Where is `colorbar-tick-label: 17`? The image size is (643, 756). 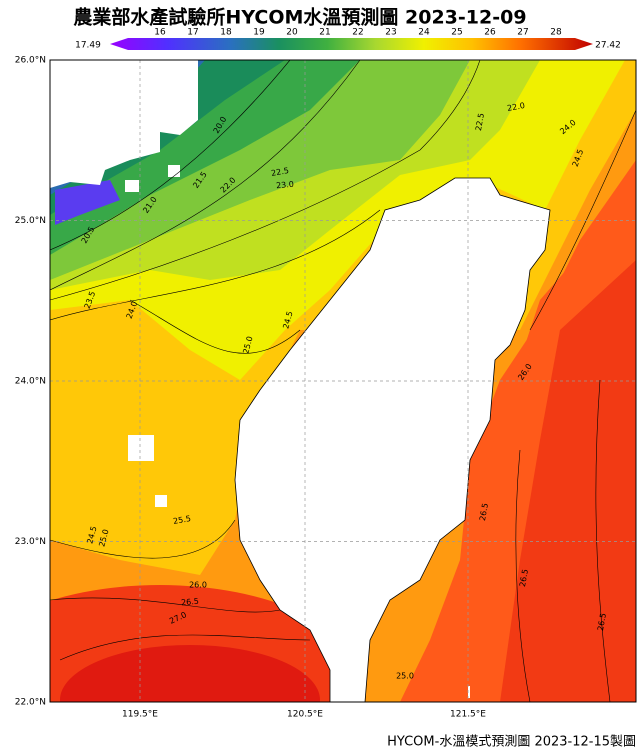
colorbar-tick-label: 17 is located at coordinates (192, 33).